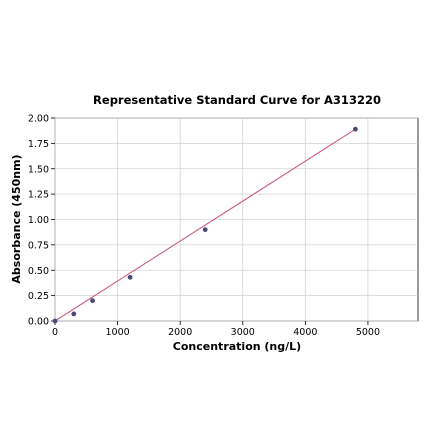  What do you see at coordinates (243, 332) in the screenshot?
I see `x-tick-label: 3000` at bounding box center [243, 332].